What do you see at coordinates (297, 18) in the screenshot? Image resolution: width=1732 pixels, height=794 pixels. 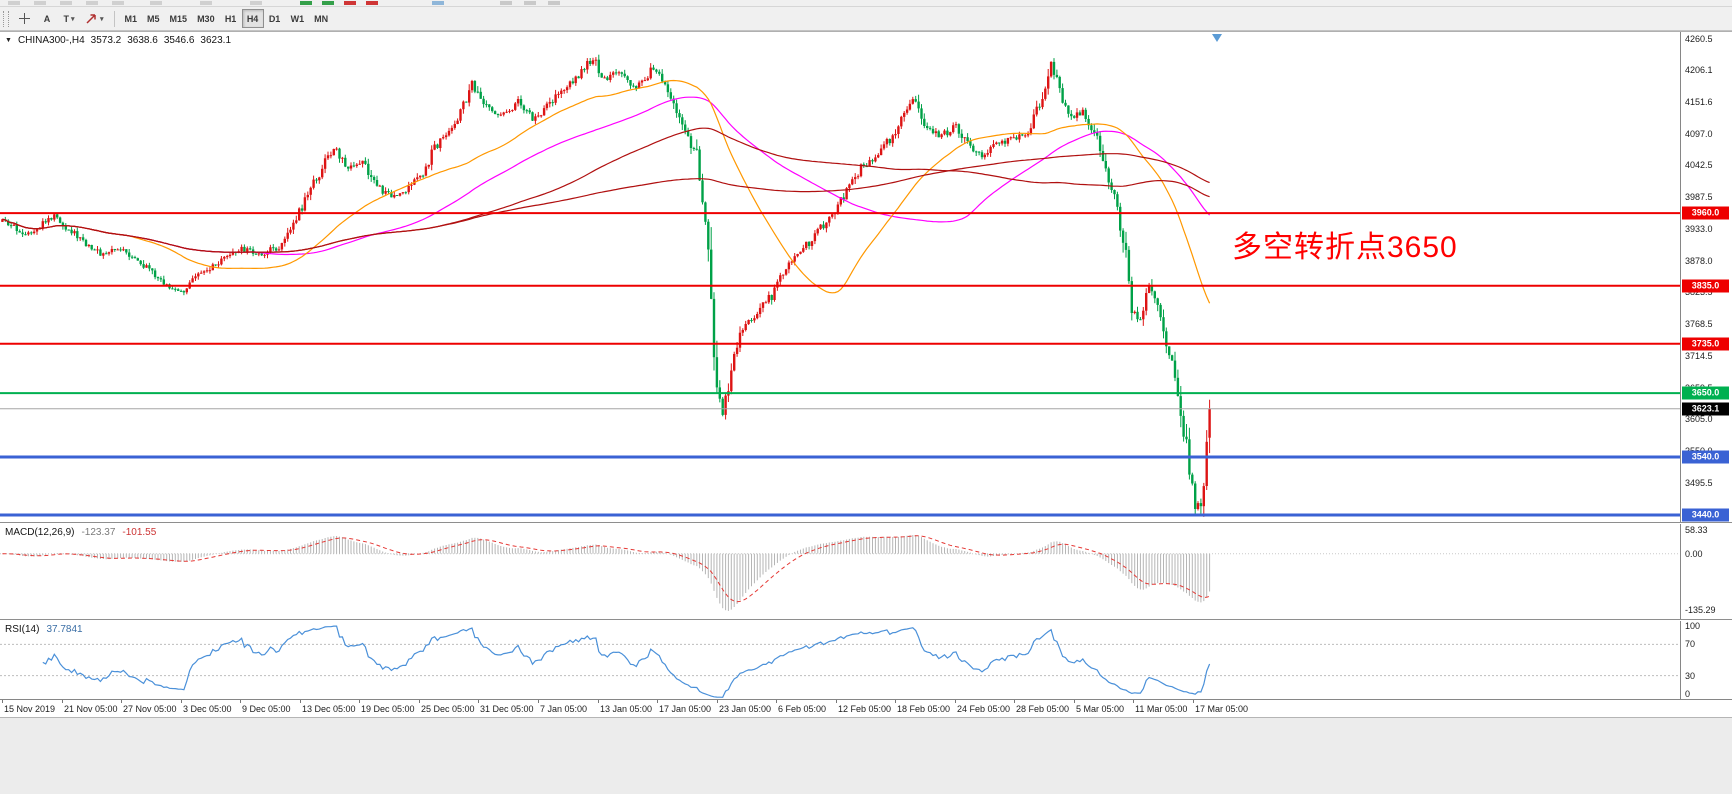 I see `timeframe-button-w1: W1` at bounding box center [297, 18].